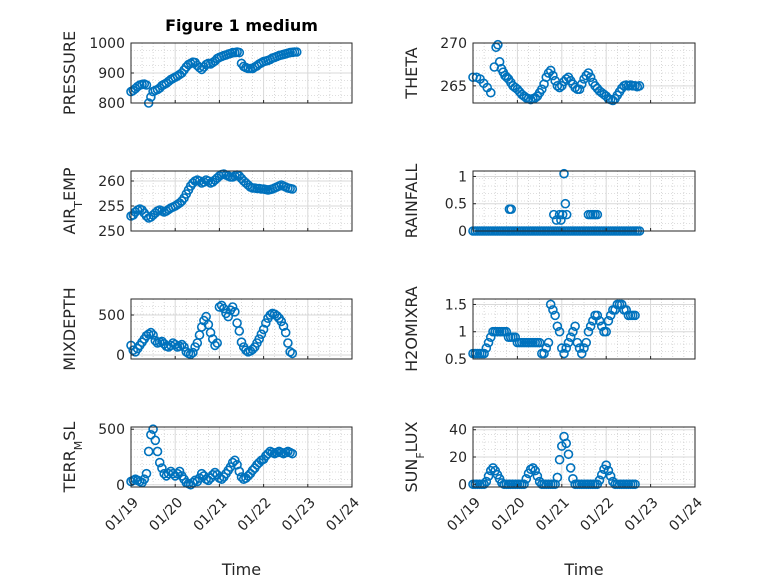 The image size is (778, 583). Describe the element at coordinates (411, 201) in the screenshot. I see `y-axis-label: RAINFALL` at that location.